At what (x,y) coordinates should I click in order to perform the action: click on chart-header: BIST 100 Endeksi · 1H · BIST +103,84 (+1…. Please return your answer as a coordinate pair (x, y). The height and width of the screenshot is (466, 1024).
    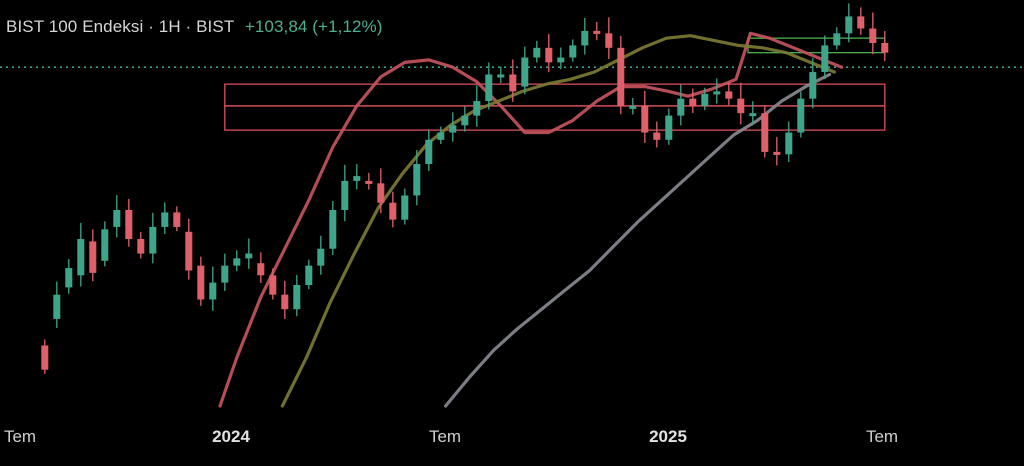
    Looking at the image, I should click on (194, 27).